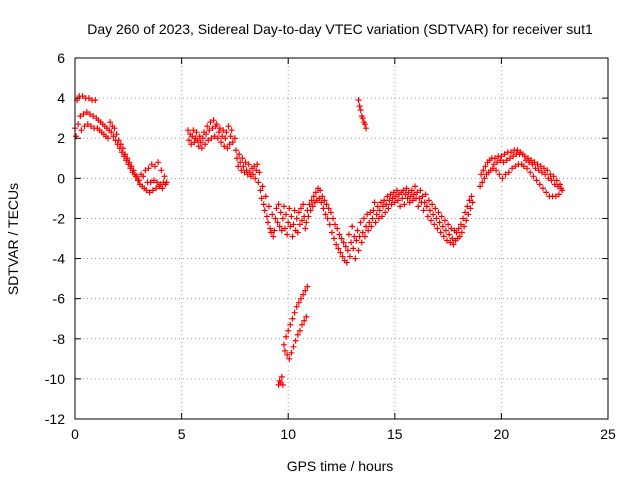 The width and height of the screenshot is (640, 480). I want to click on y-tick-label: 2, so click(61, 138).